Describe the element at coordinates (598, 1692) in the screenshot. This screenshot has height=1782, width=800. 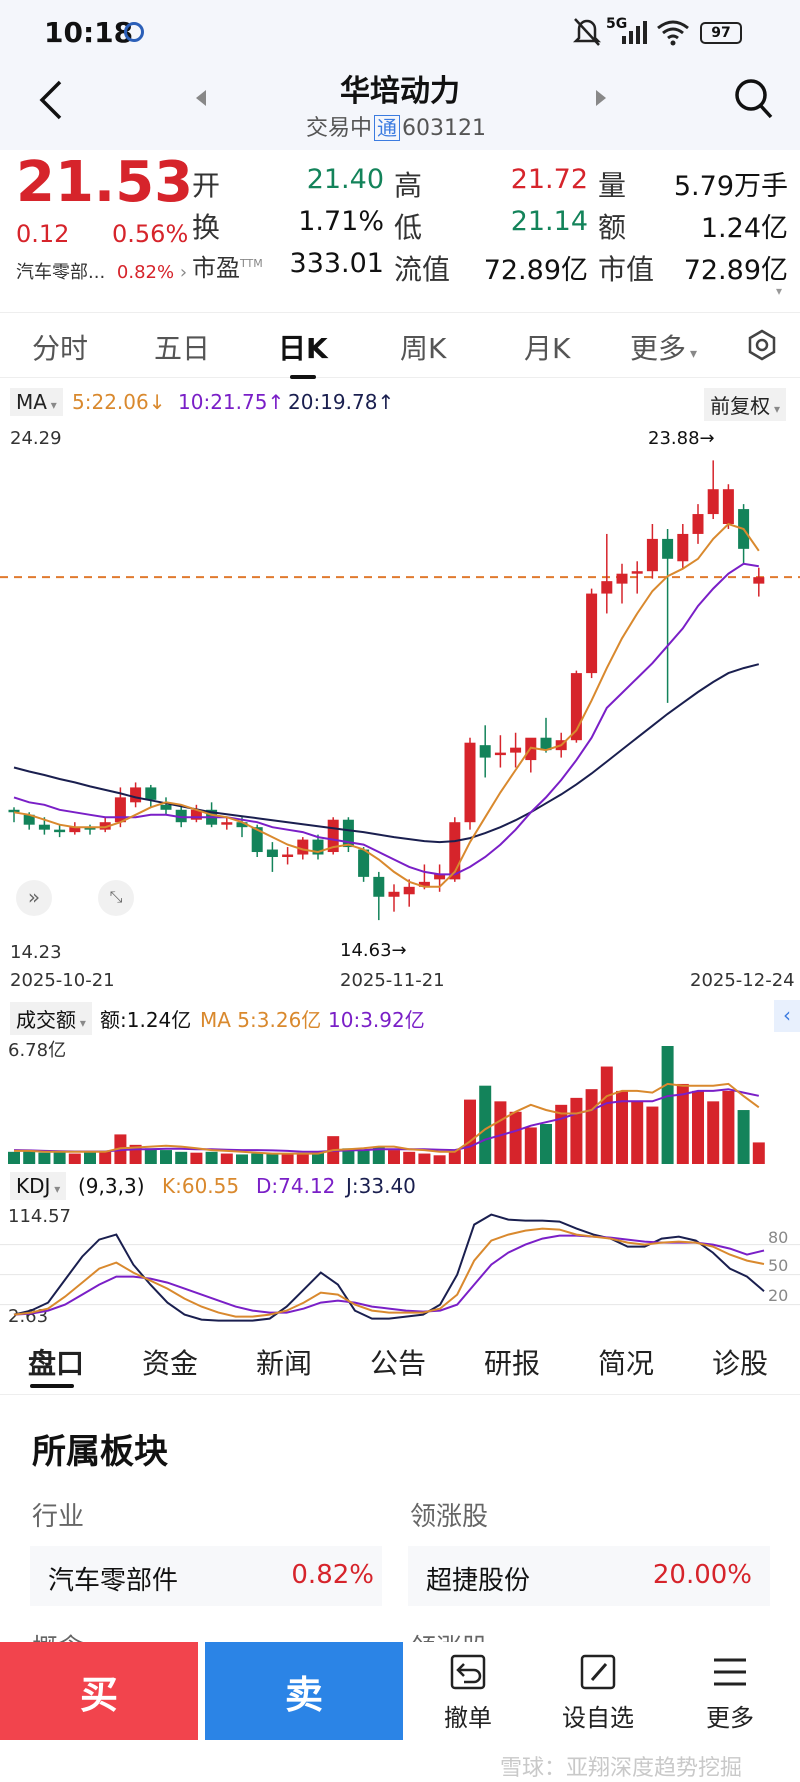
I see `add-watchlist-button: 设自选` at that location.